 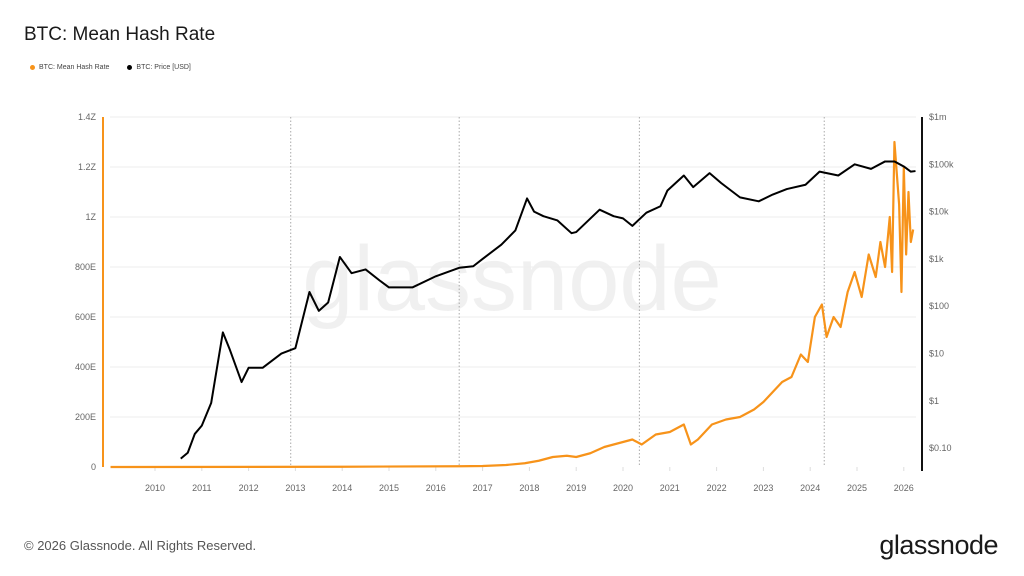 I want to click on right-axis-tick-label: $10k, so click(x=939, y=212).